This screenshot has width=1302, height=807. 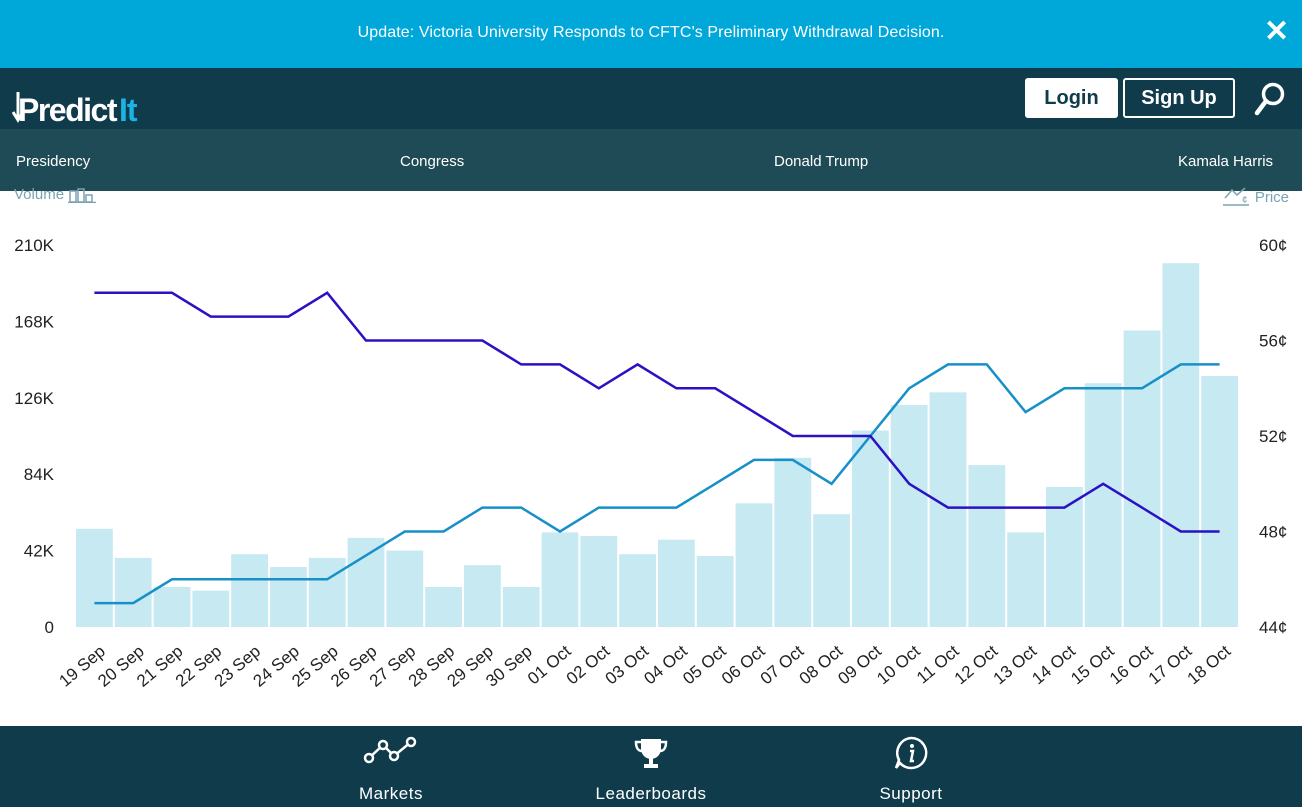 I want to click on x-tick-label: 15 Oct, so click(x=1092, y=664).